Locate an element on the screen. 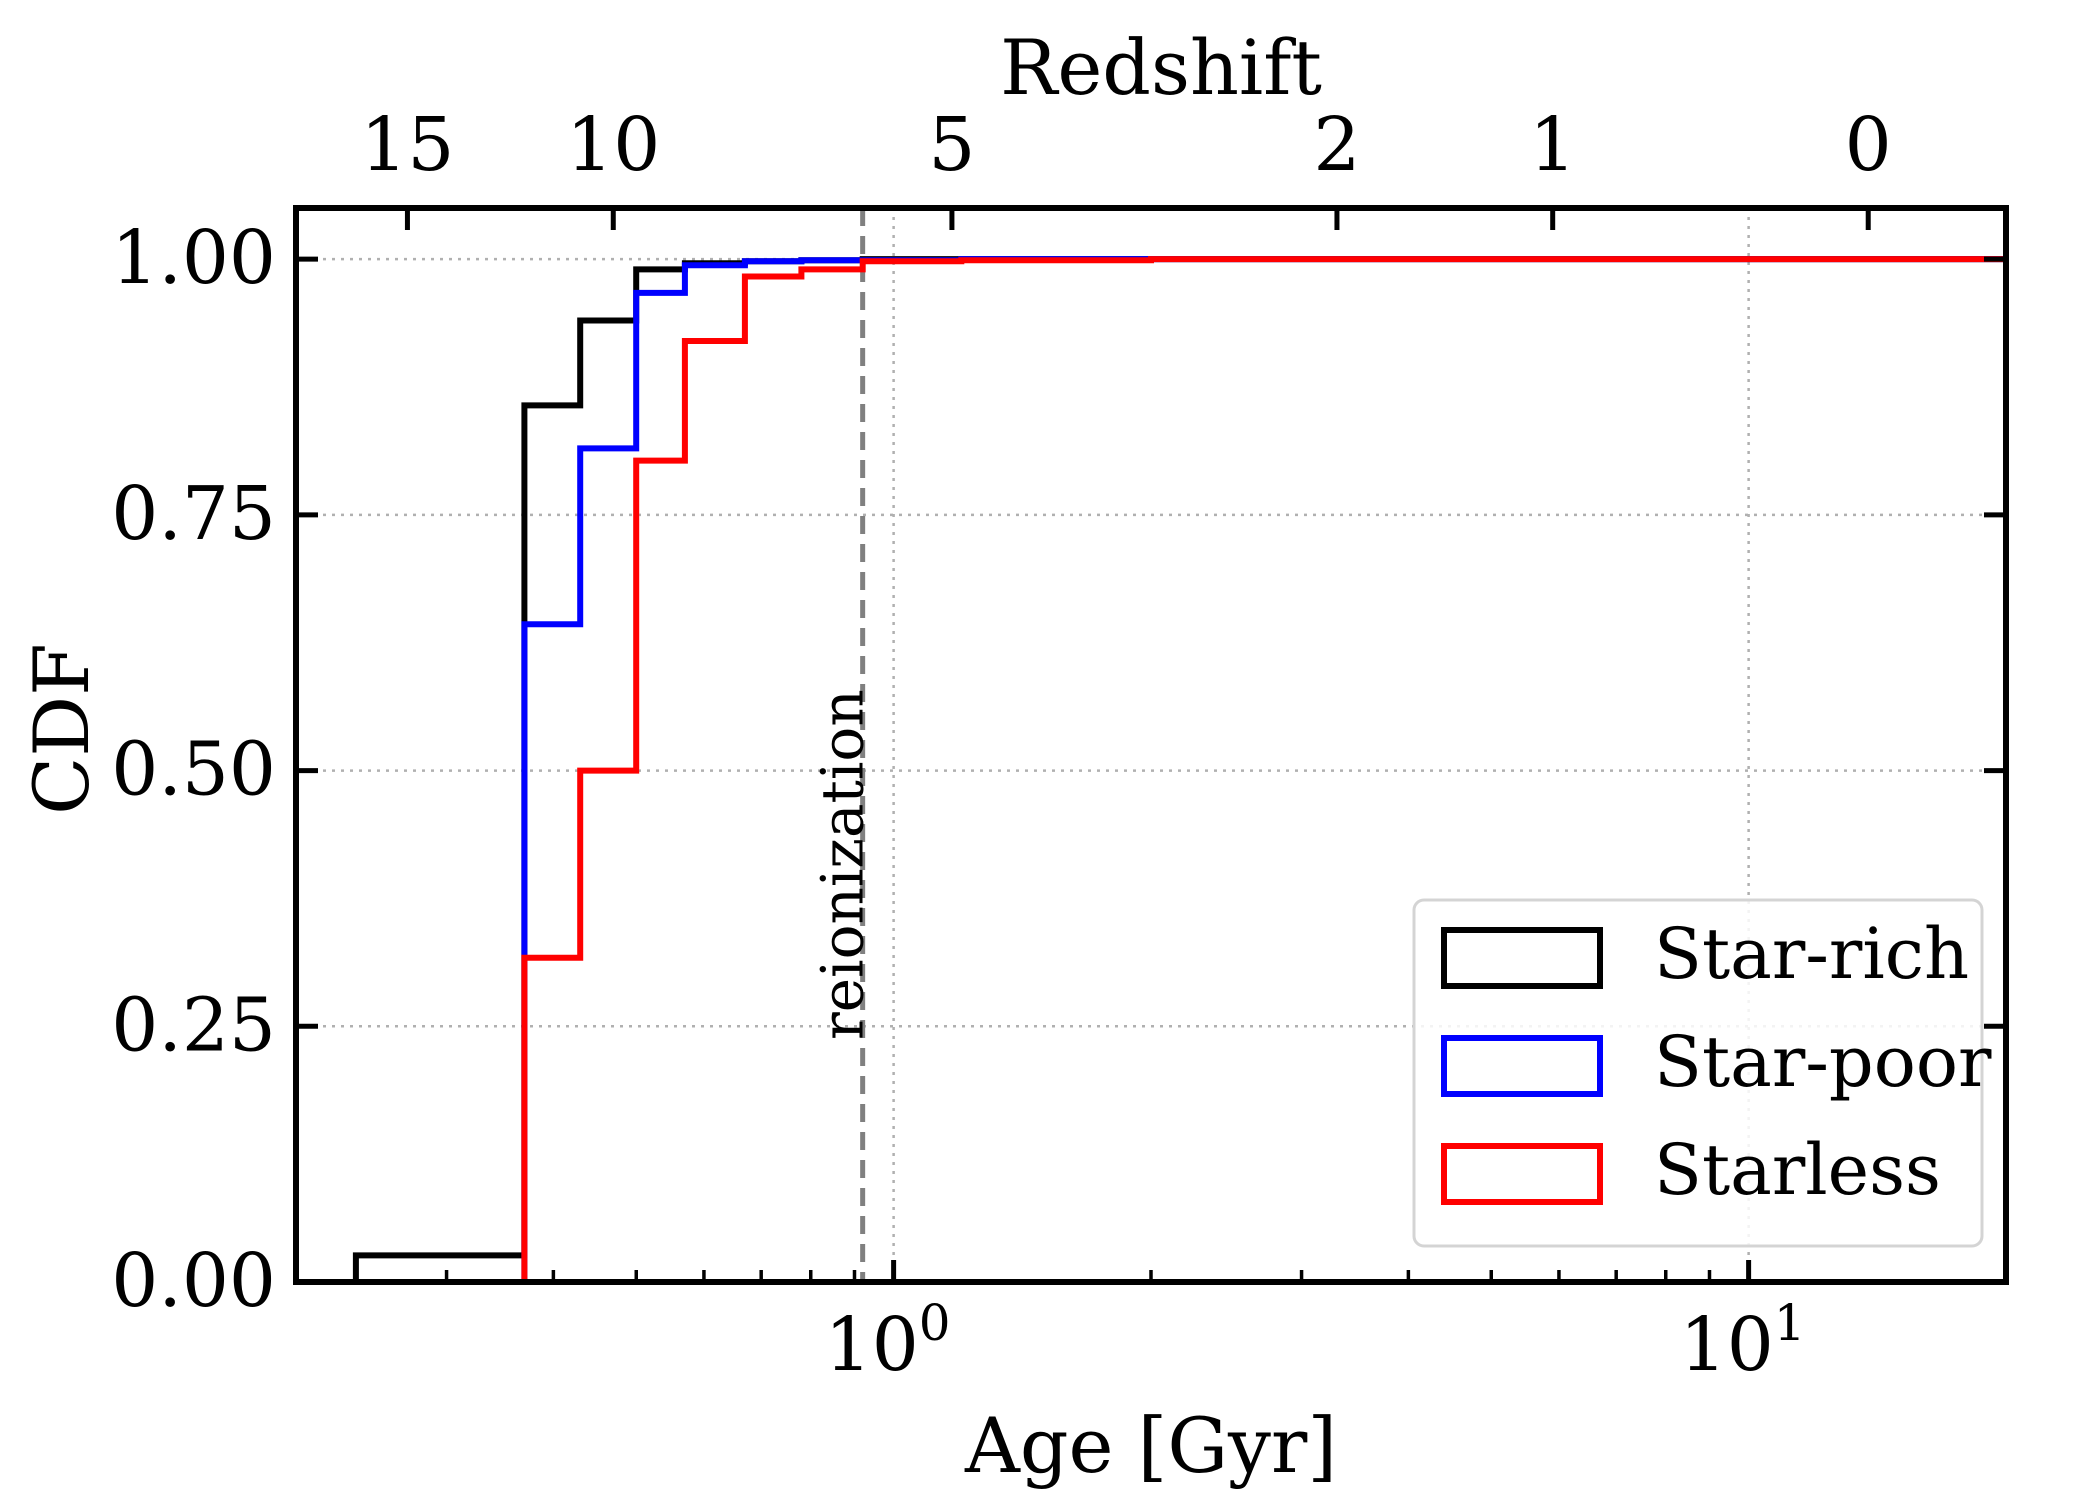 This screenshot has height=1500, width=2100. y-tick-label: 0.75 is located at coordinates (193, 514).